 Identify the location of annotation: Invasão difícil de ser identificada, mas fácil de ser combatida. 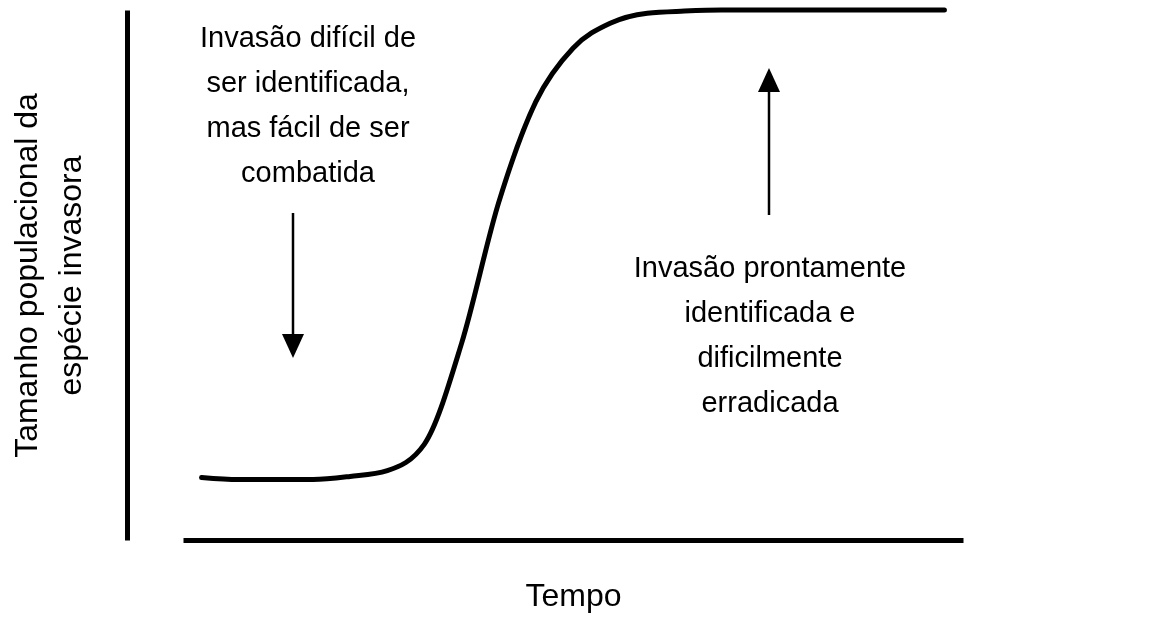
(308, 104).